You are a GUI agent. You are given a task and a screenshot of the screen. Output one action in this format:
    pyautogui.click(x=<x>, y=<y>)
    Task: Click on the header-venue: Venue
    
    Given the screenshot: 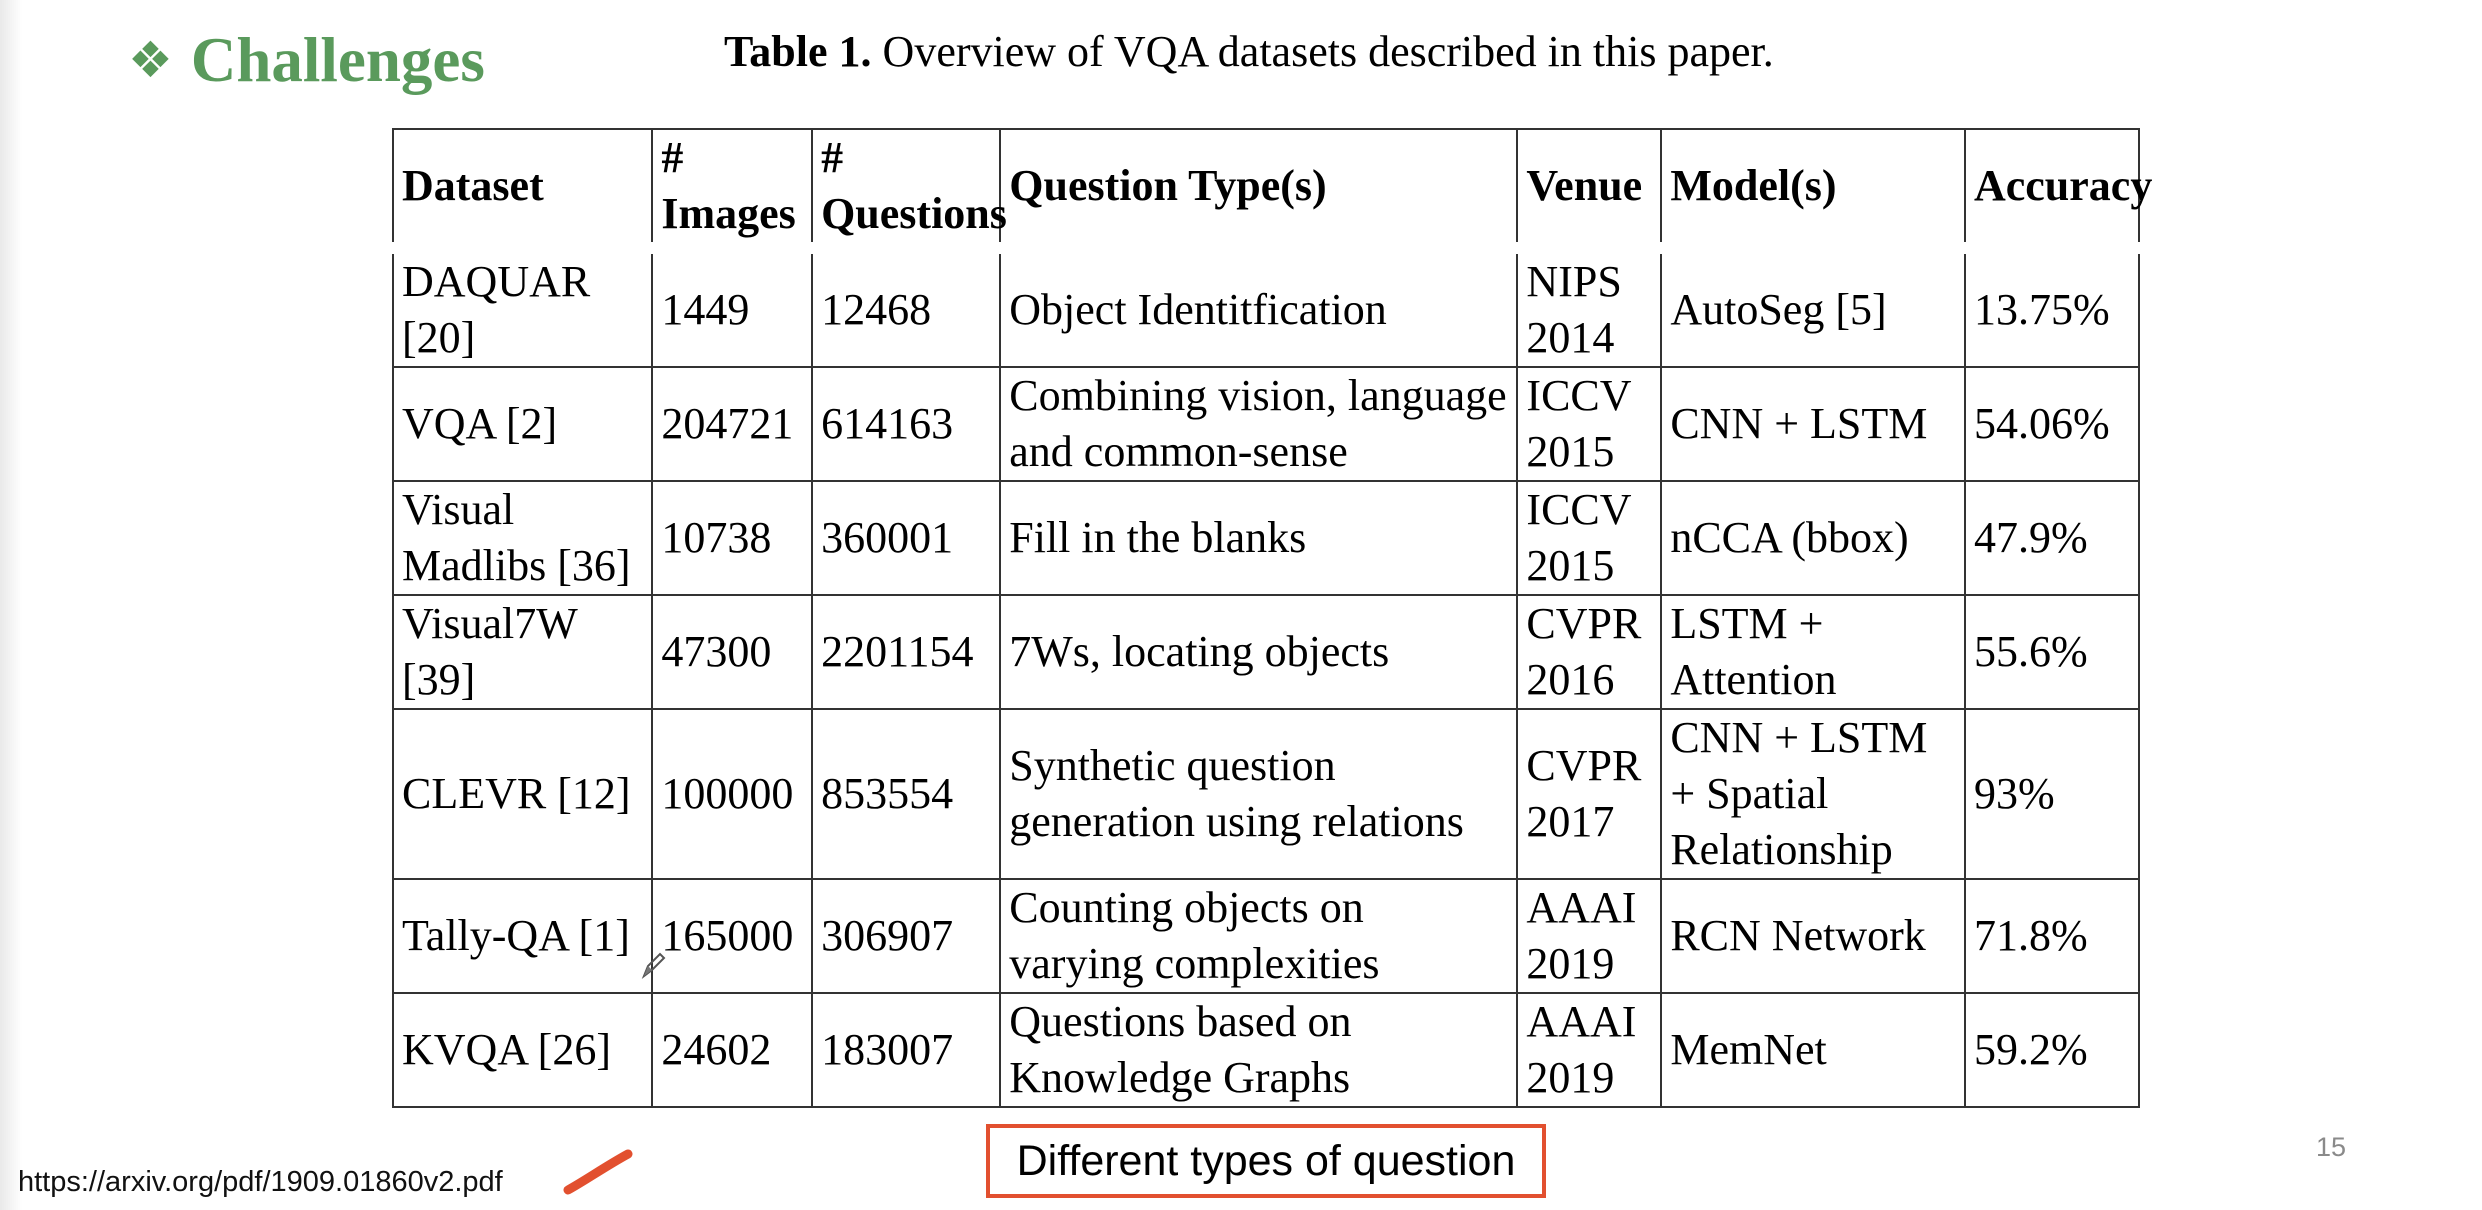 What is the action you would take?
    pyautogui.click(x=1589, y=188)
    